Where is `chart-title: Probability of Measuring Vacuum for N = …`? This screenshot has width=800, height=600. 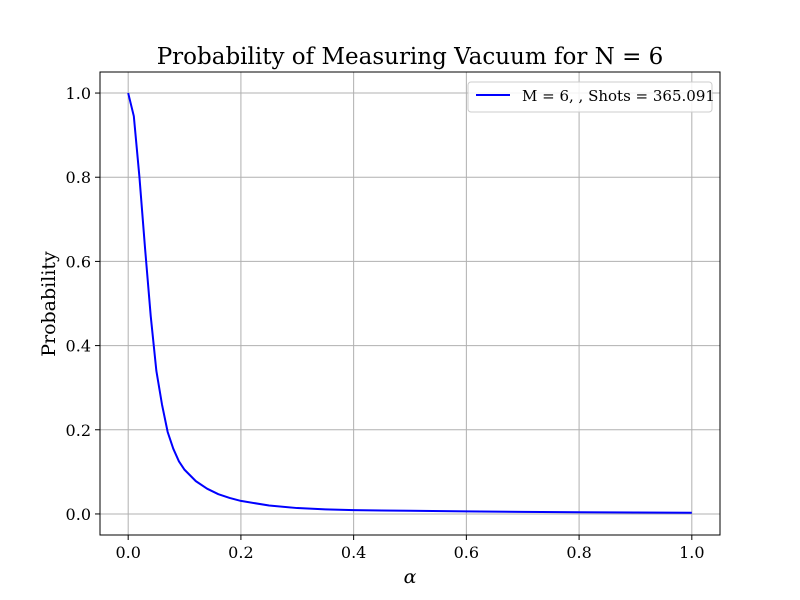
chart-title: Probability of Measuring Vacuum for N = … is located at coordinates (410, 57).